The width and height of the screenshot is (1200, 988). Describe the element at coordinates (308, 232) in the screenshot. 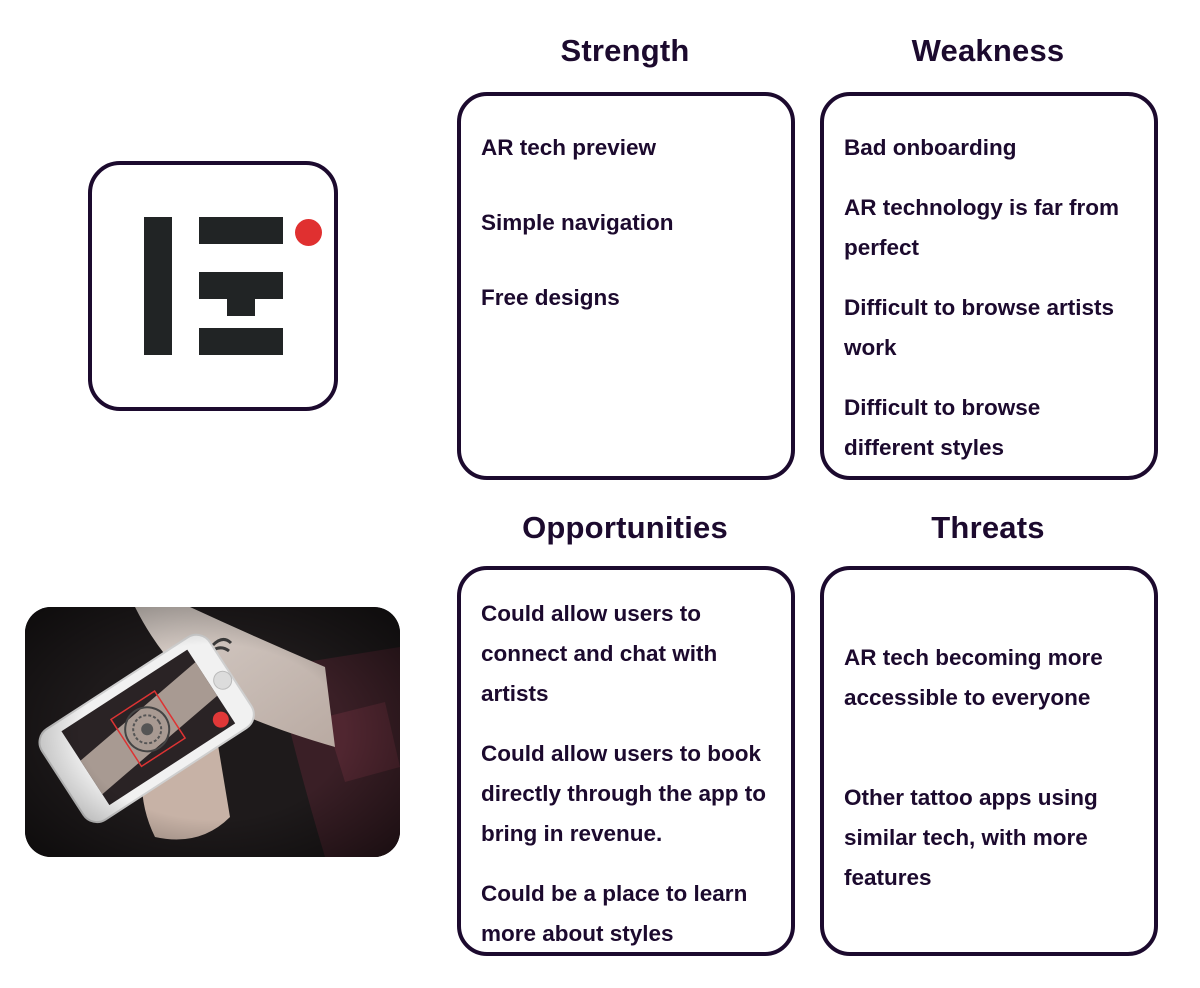

I see `logo-red-dot-icon` at that location.